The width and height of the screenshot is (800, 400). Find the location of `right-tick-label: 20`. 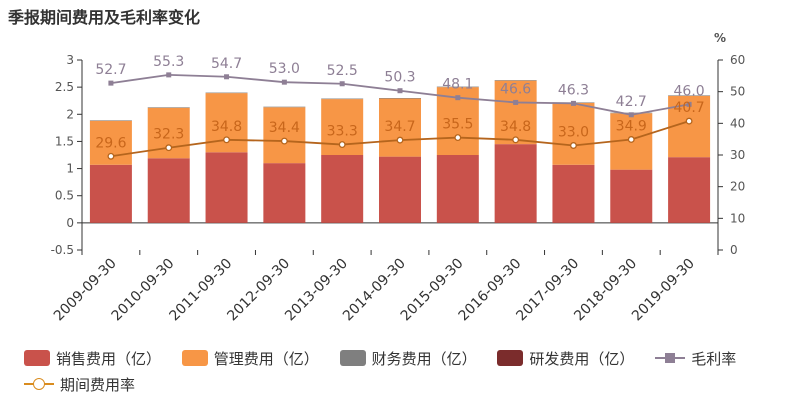

right-tick-label: 20 is located at coordinates (737, 187).